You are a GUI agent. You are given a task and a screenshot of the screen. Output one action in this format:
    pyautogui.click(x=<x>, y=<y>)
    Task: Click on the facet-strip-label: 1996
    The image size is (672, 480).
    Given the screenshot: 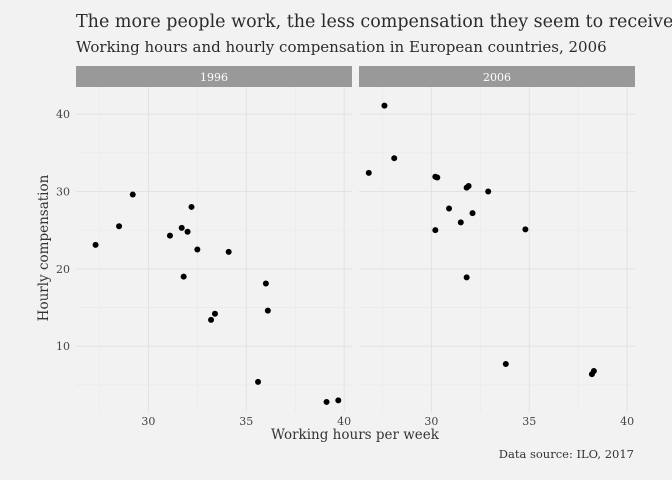 What is the action you would take?
    pyautogui.click(x=214, y=77)
    